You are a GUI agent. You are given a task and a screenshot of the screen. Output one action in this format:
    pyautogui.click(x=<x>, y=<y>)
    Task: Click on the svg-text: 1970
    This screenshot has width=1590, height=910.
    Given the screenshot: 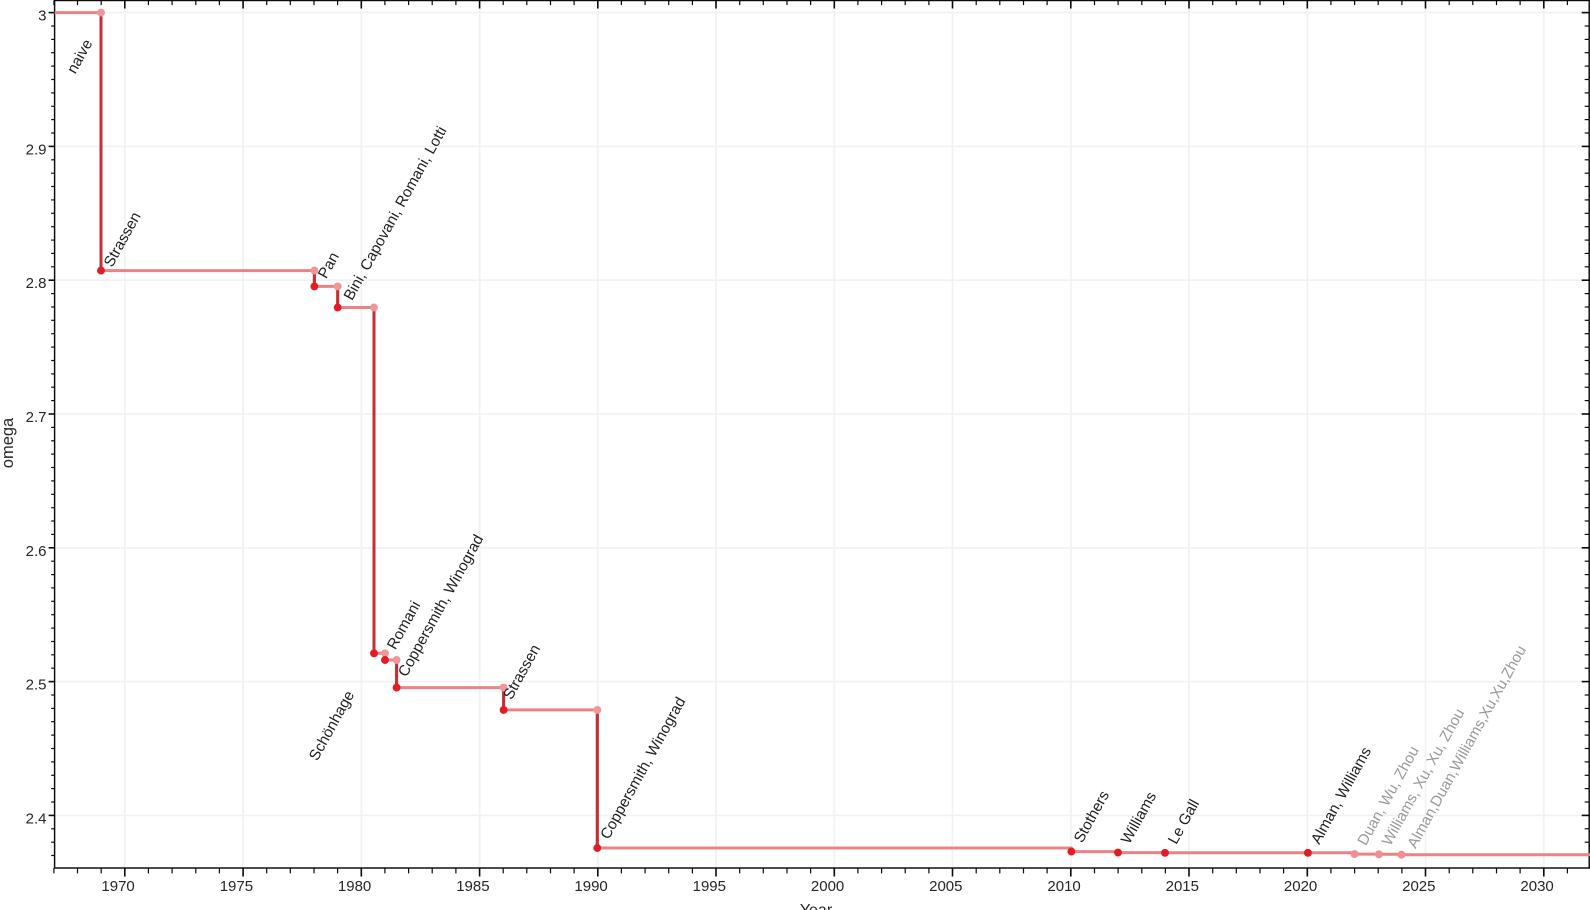 What is the action you would take?
    pyautogui.click(x=117, y=886)
    